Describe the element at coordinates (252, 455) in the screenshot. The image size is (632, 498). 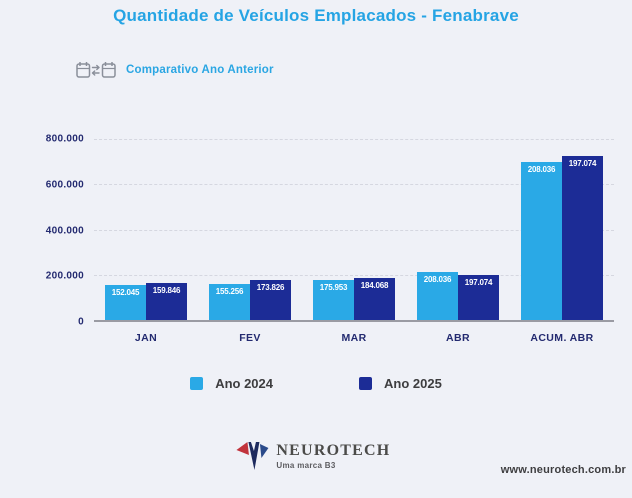
I see `neurotech-mark-icon` at that location.